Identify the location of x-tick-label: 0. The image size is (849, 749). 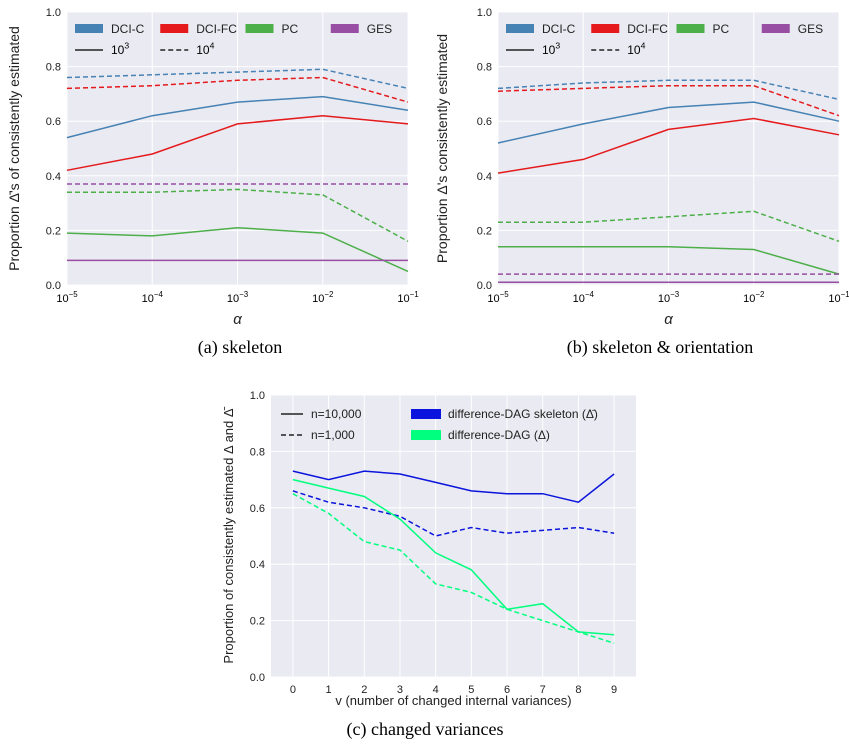
(293, 690).